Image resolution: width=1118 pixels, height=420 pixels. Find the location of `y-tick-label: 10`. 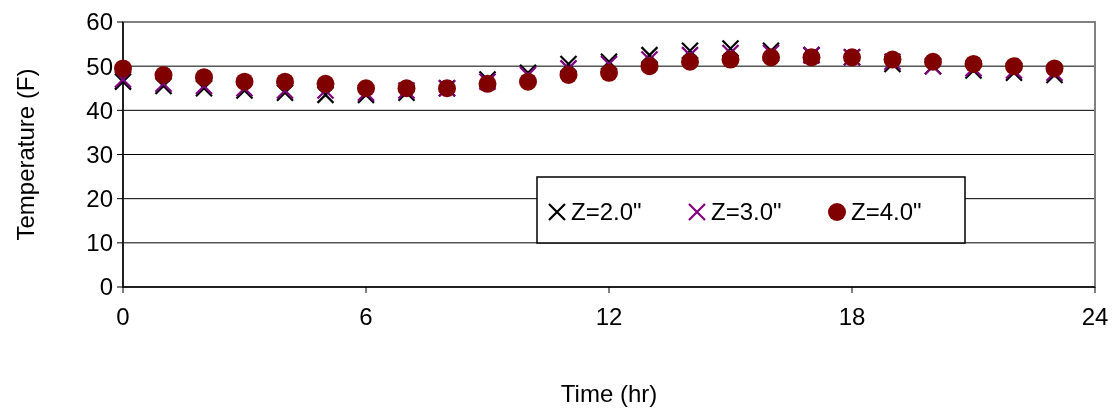

y-tick-label: 10 is located at coordinates (99, 243).